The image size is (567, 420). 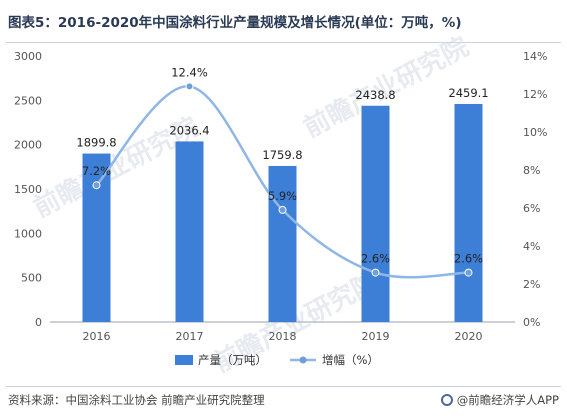 I want to click on legend-line-label: 增幅（%）, so click(x=350, y=360).